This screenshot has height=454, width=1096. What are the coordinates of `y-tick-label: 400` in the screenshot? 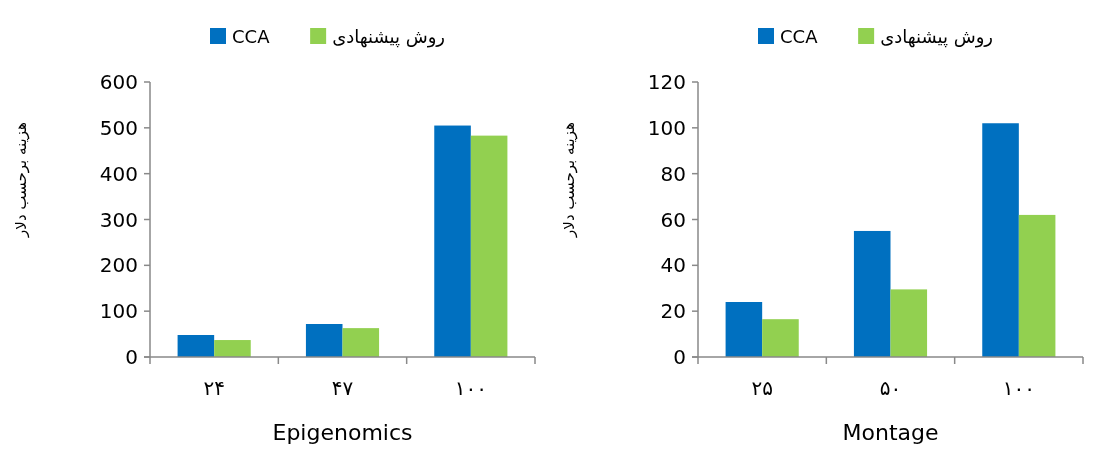 It's located at (118, 173).